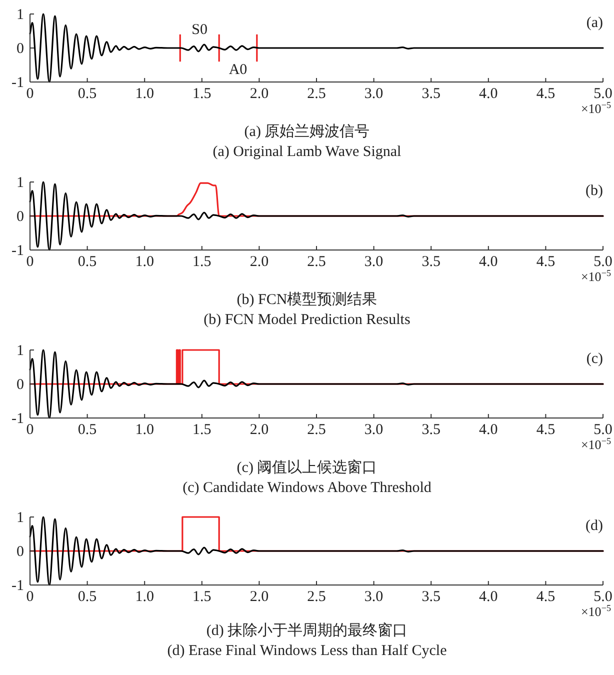 The width and height of the screenshot is (614, 675). What do you see at coordinates (307, 152) in the screenshot?
I see `subtitle: (a) Original Lamb Wave Signal` at bounding box center [307, 152].